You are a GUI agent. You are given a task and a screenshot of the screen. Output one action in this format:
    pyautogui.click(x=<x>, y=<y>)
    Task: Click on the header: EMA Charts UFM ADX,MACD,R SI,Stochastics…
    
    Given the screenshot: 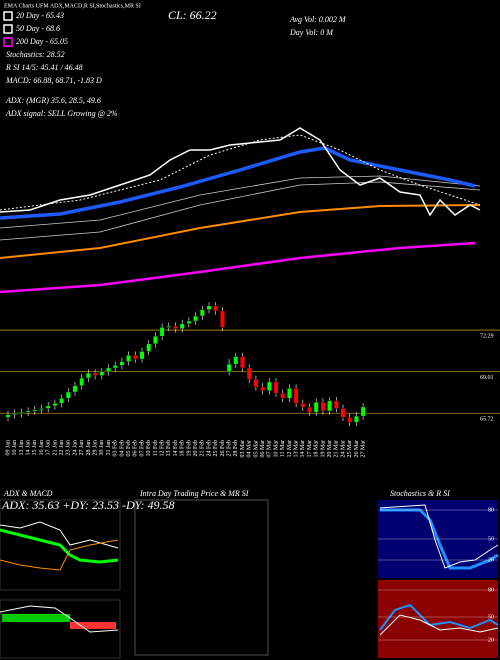 What is the action you would take?
    pyautogui.click(x=72, y=6)
    